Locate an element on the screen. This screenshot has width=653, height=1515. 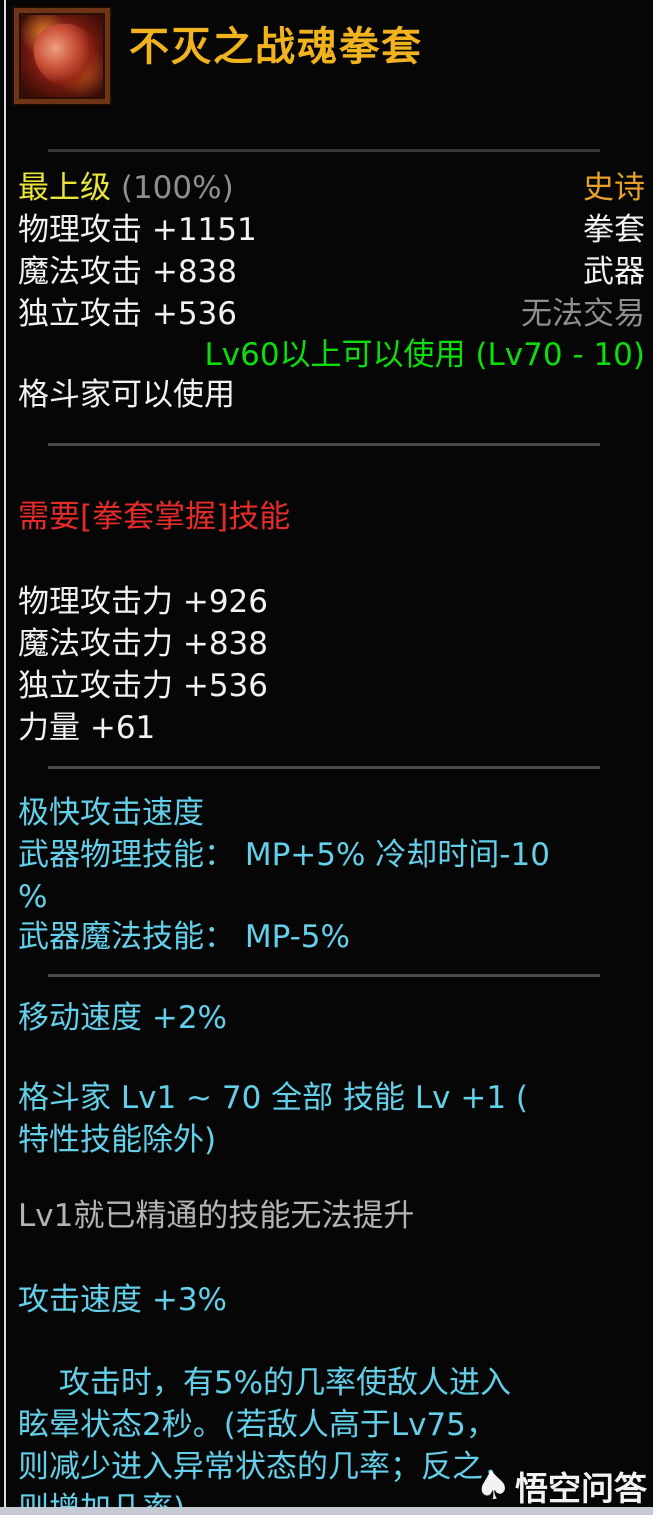
bonus-physical-attack: 物理攻击力 +926 is located at coordinates (143, 602).